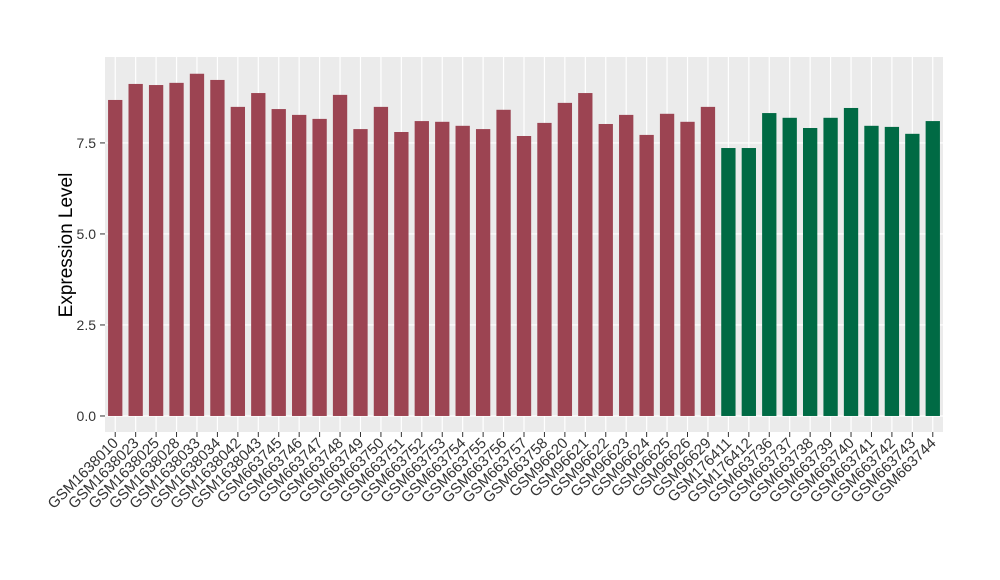  What do you see at coordinates (87, 143) in the screenshot?
I see `y-tick-label: 7.5` at bounding box center [87, 143].